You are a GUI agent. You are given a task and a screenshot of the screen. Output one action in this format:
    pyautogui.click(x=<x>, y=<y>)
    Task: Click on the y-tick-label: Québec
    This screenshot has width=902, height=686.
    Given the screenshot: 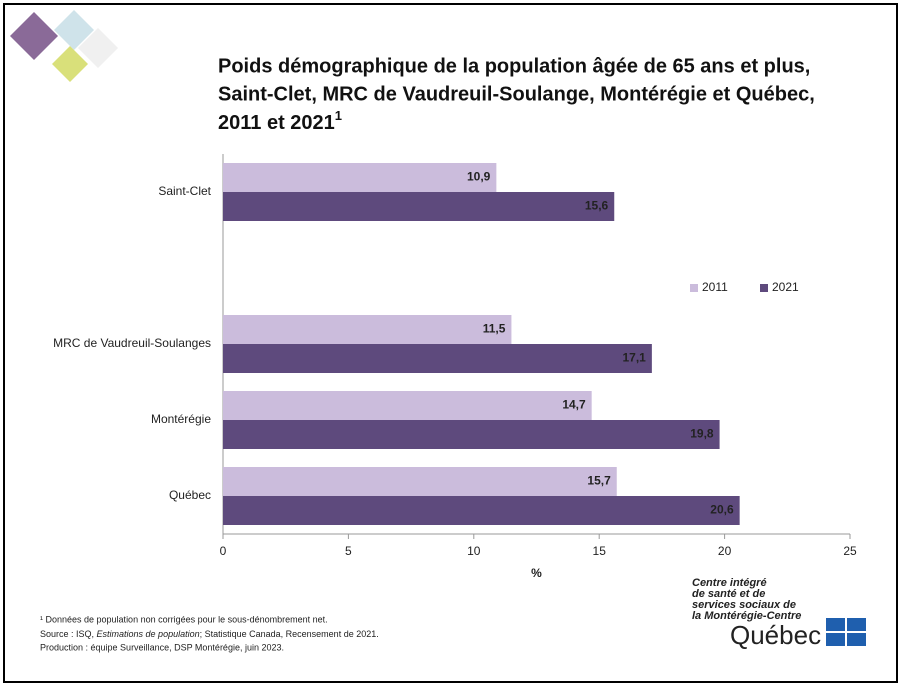 What is the action you would take?
    pyautogui.click(x=190, y=495)
    